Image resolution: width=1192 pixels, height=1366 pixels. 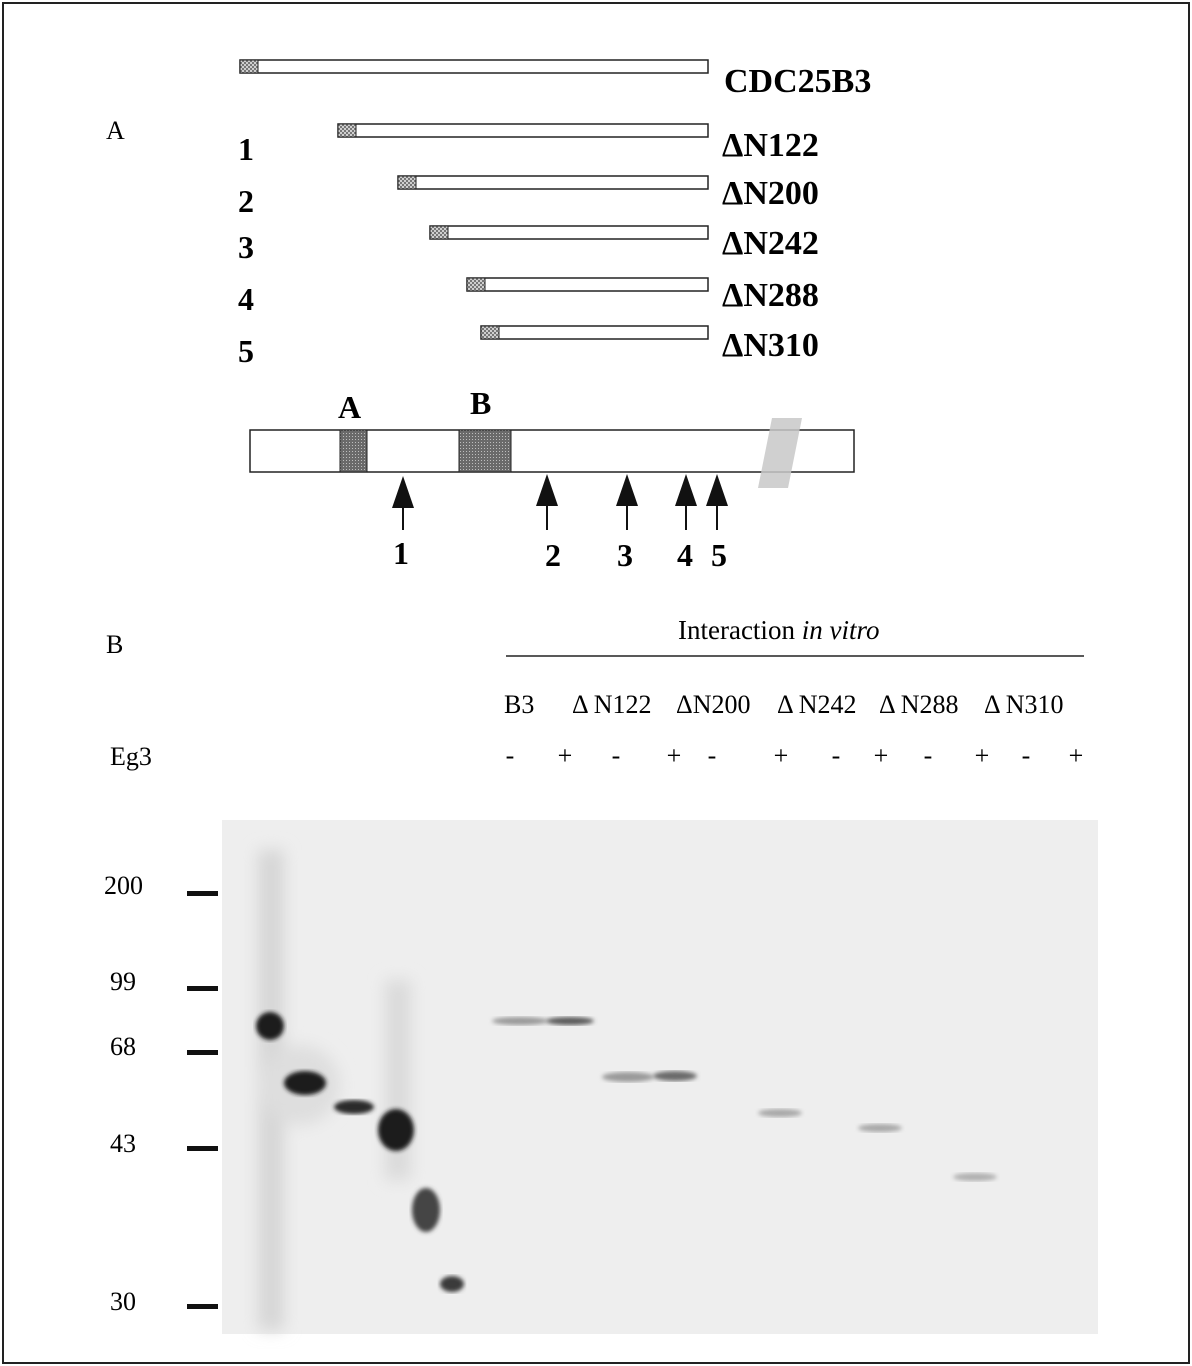 I want to click on eg3-label: Eg3, so click(x=131, y=756).